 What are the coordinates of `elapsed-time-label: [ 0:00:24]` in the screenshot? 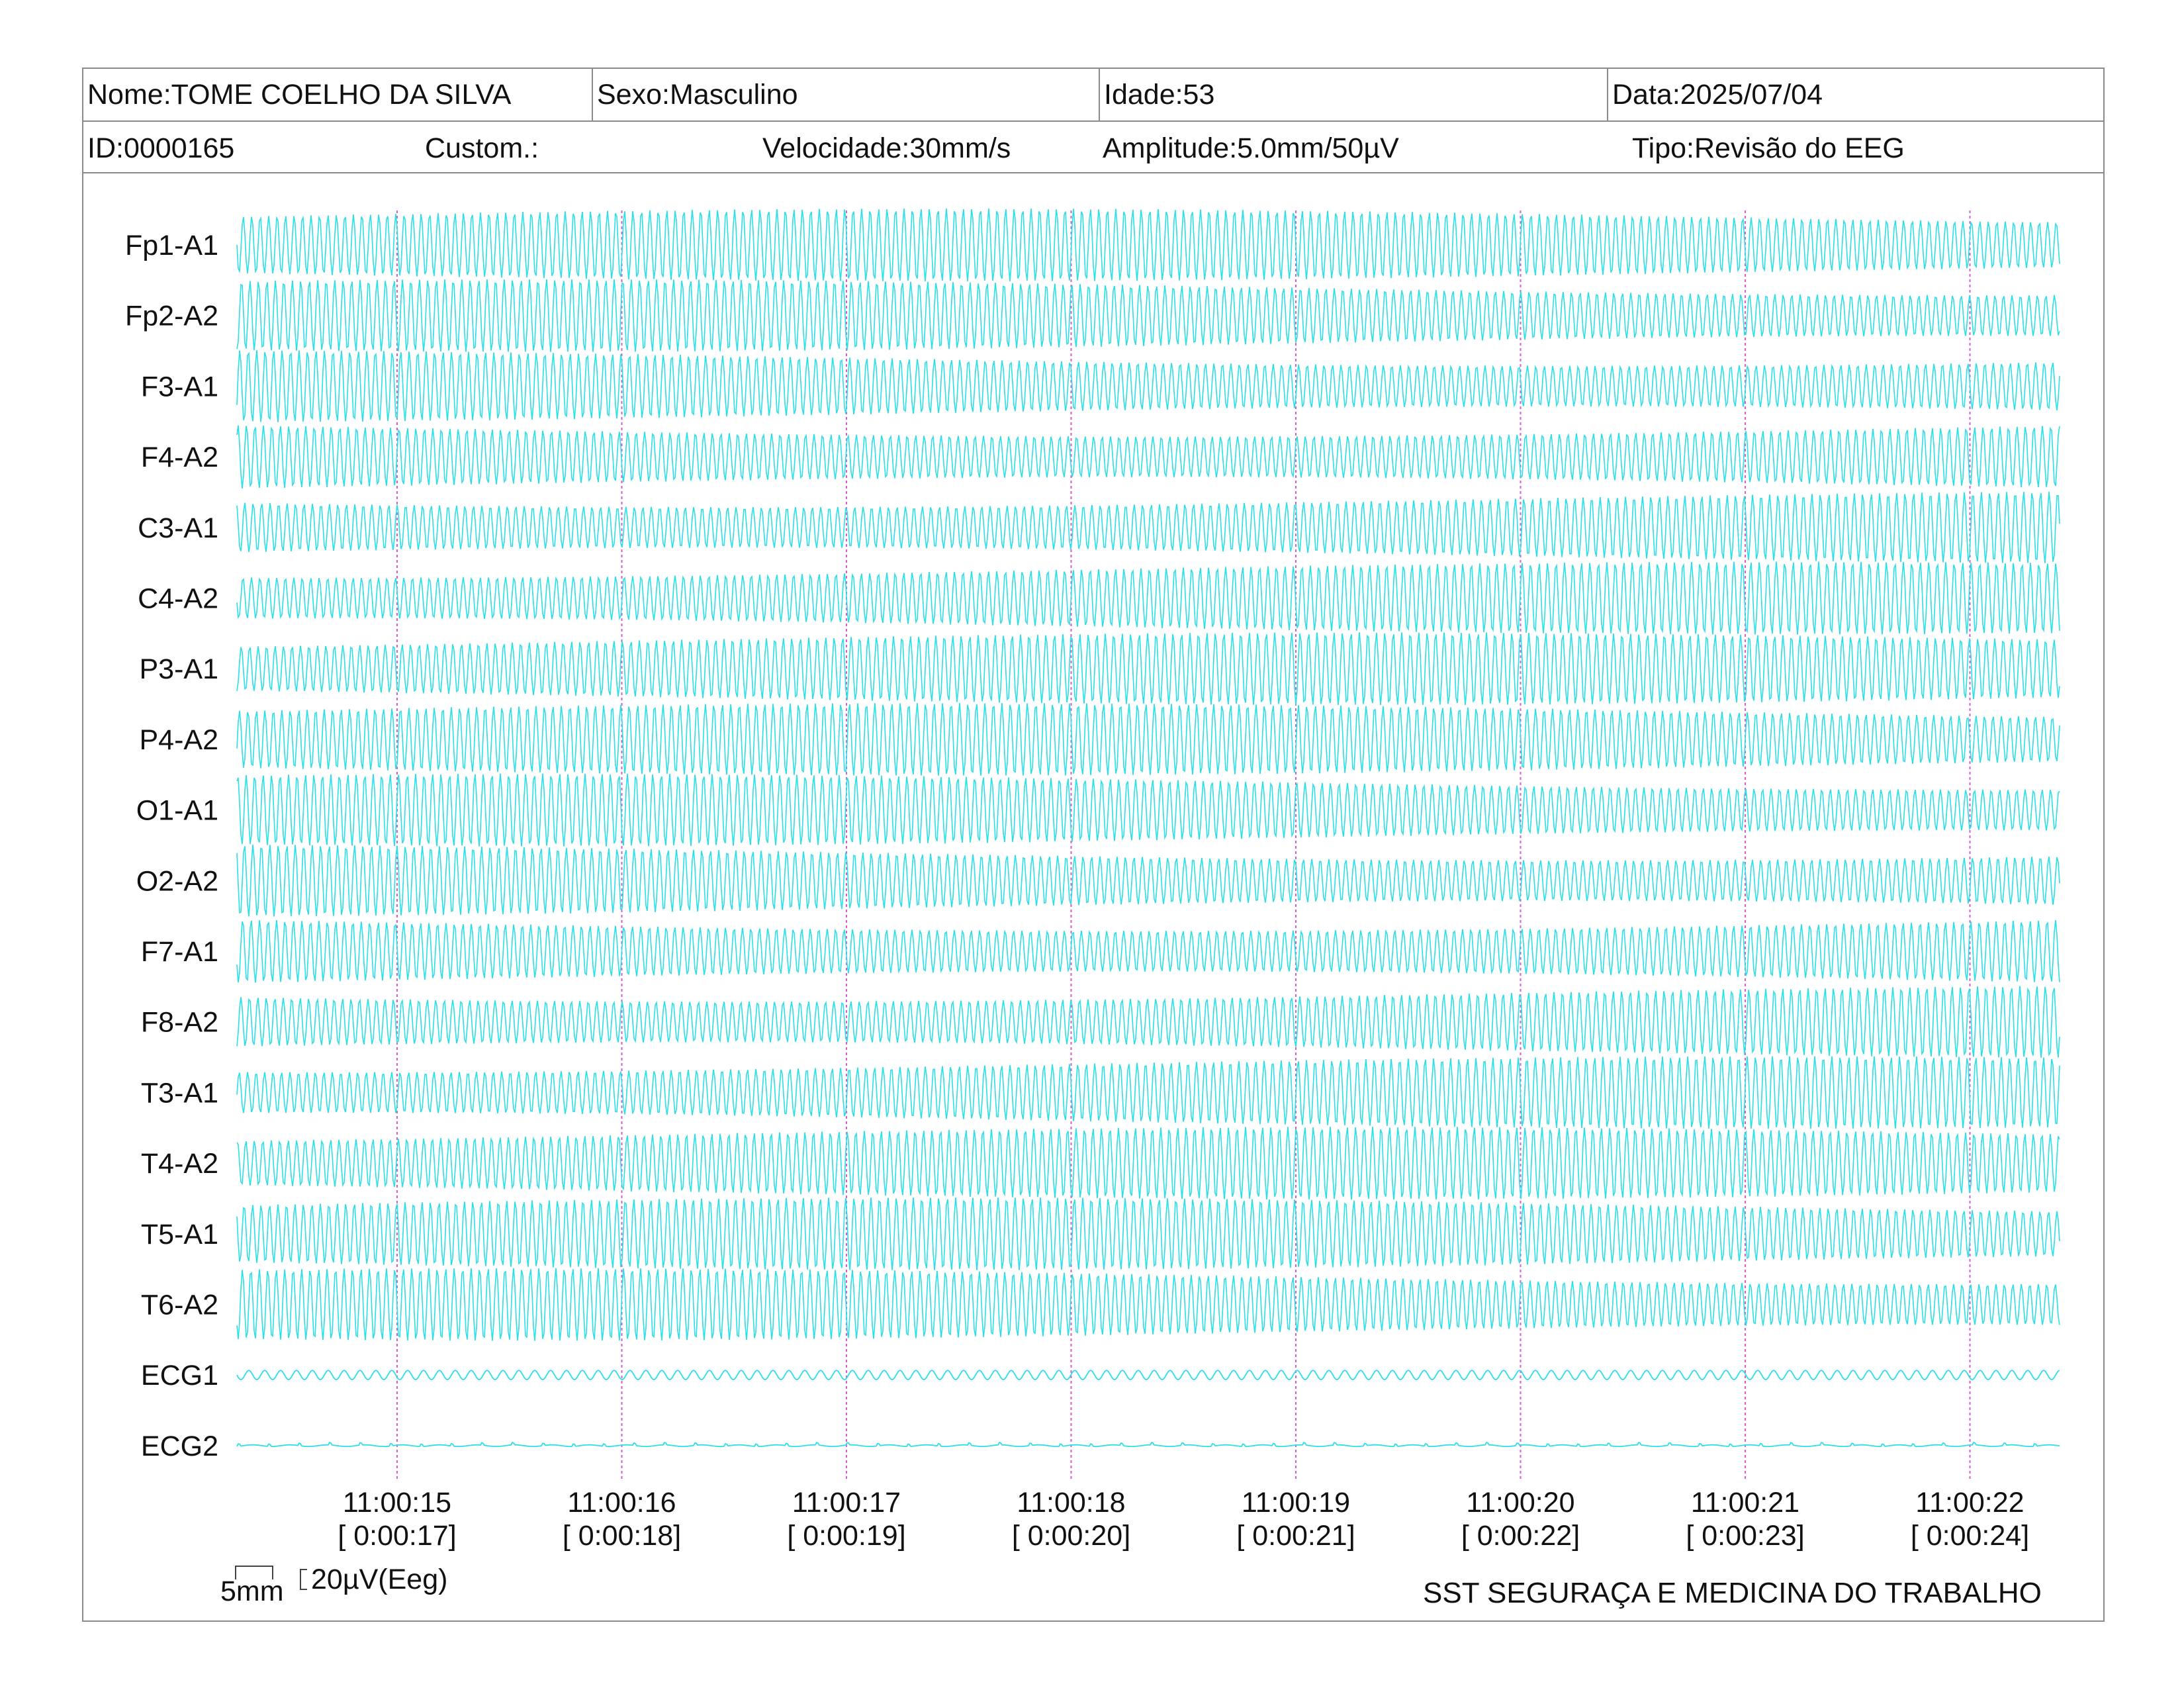 It's located at (1970, 1536).